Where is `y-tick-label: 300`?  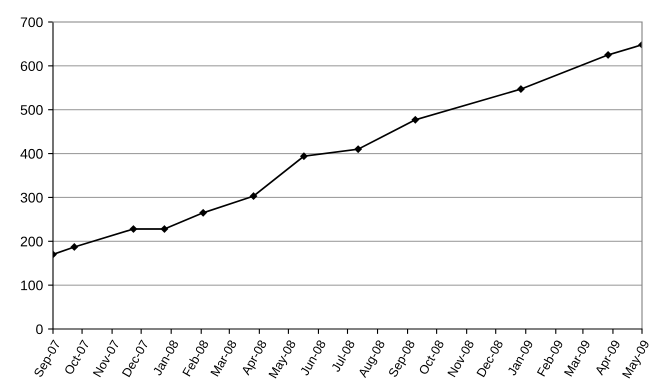 y-tick-label: 300 is located at coordinates (31, 197).